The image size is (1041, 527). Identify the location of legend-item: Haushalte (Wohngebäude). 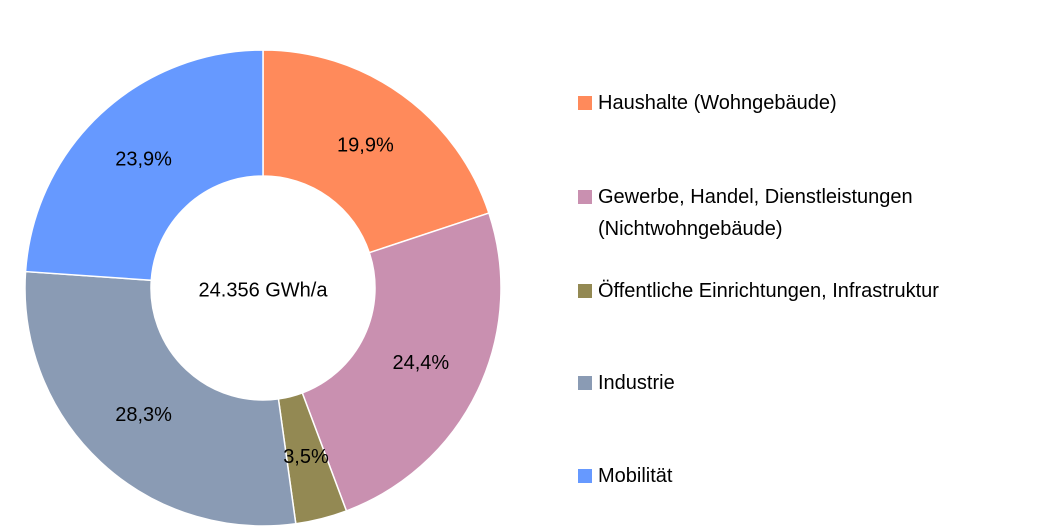
(707, 103).